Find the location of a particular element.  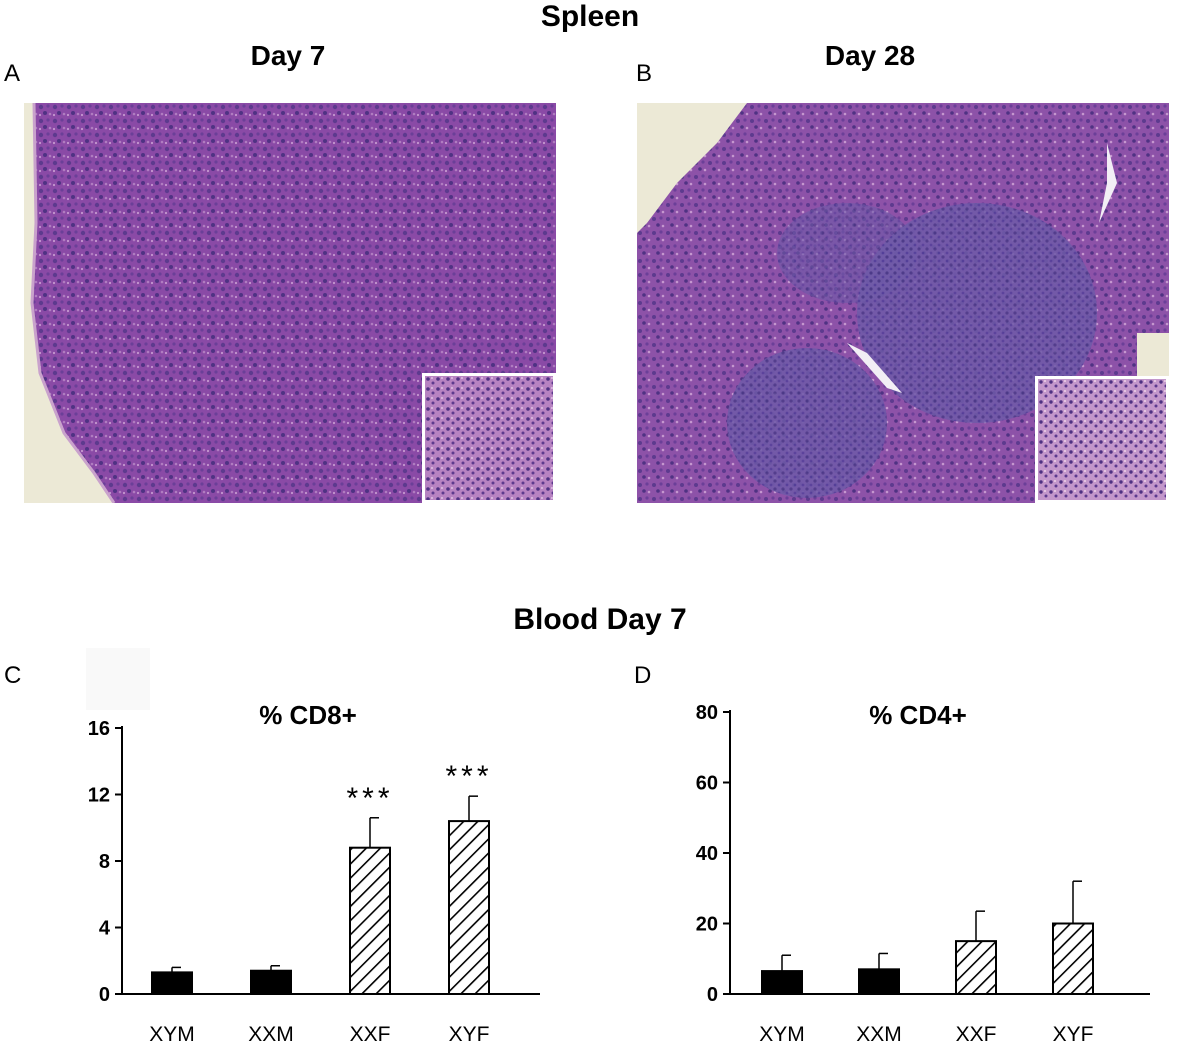

y-tick-label: 8 is located at coordinates (104, 862).